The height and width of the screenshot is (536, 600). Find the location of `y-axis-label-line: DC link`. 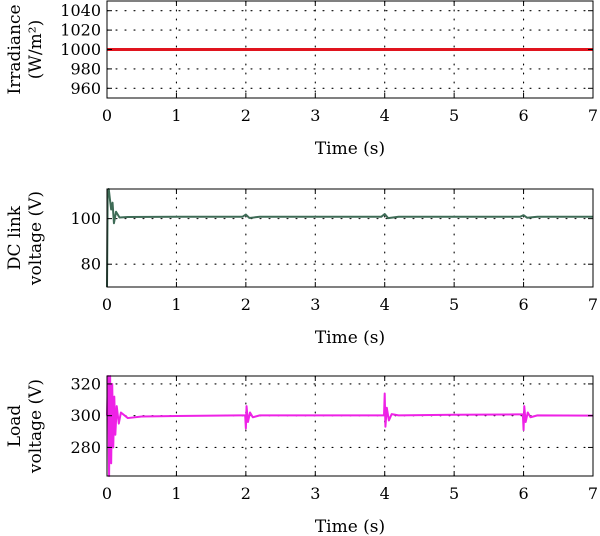

y-axis-label-line: DC link is located at coordinates (15, 237).